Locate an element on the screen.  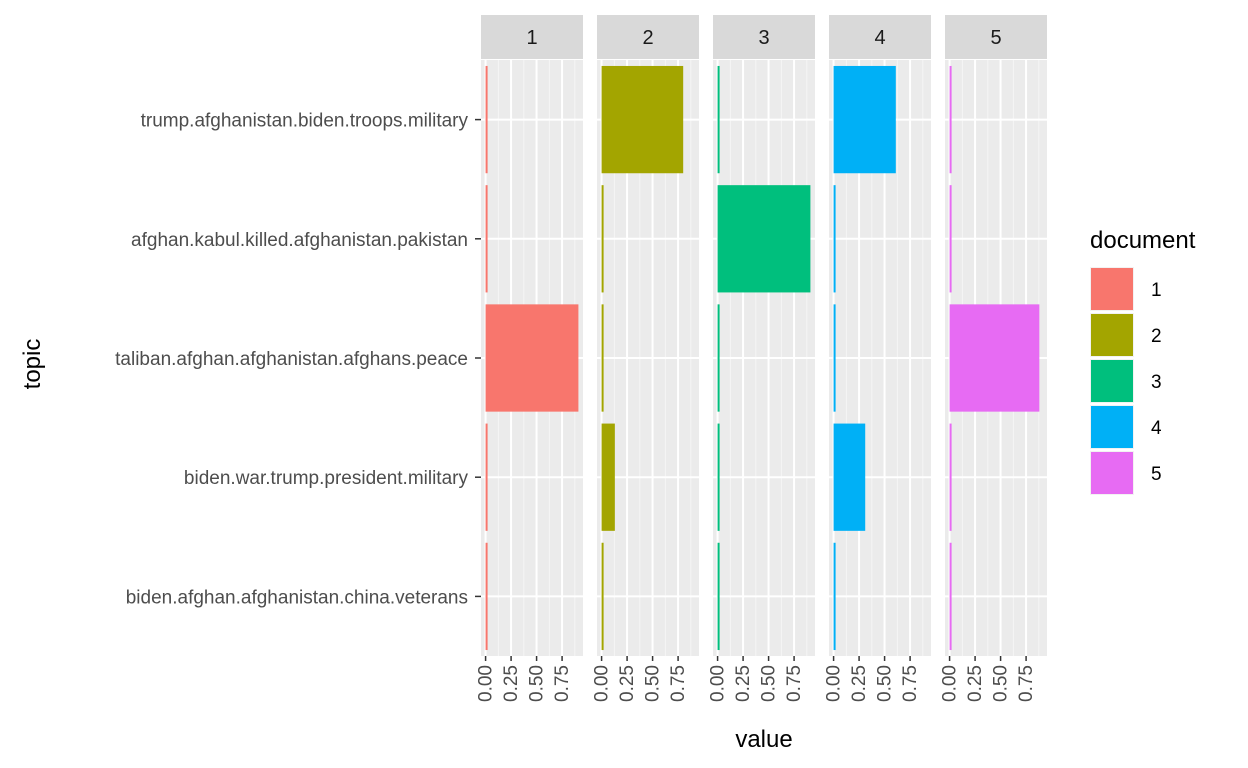
y-axis-title: topic is located at coordinates (32, 364).